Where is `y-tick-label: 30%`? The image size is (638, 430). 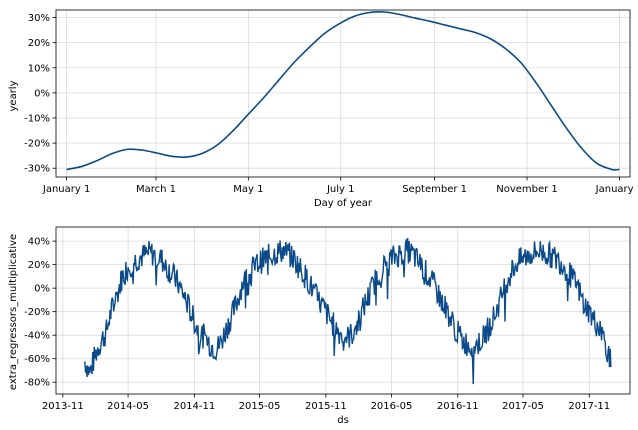
y-tick-label: 30% is located at coordinates (39, 18).